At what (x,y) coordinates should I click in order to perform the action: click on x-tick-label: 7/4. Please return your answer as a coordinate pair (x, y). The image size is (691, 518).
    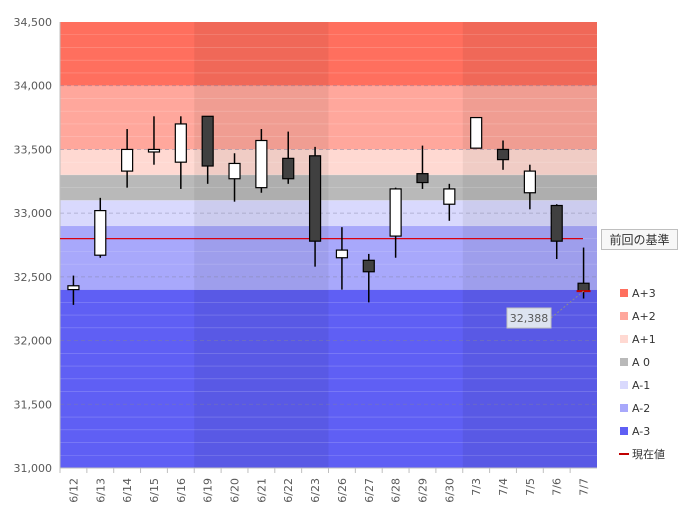
    Looking at the image, I should click on (503, 487).